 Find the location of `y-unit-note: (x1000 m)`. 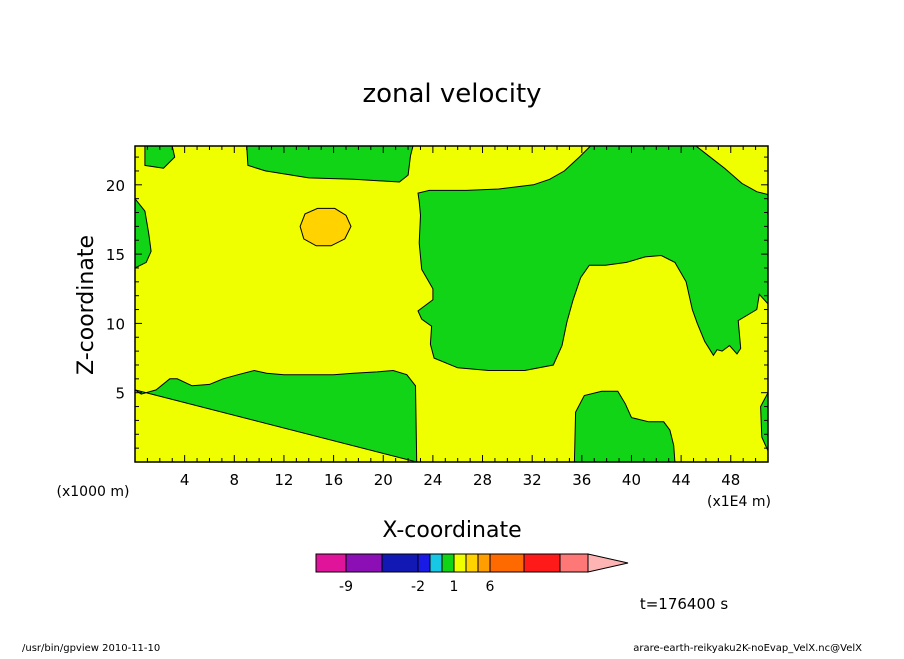

y-unit-note: (x1000 m) is located at coordinates (93, 492).